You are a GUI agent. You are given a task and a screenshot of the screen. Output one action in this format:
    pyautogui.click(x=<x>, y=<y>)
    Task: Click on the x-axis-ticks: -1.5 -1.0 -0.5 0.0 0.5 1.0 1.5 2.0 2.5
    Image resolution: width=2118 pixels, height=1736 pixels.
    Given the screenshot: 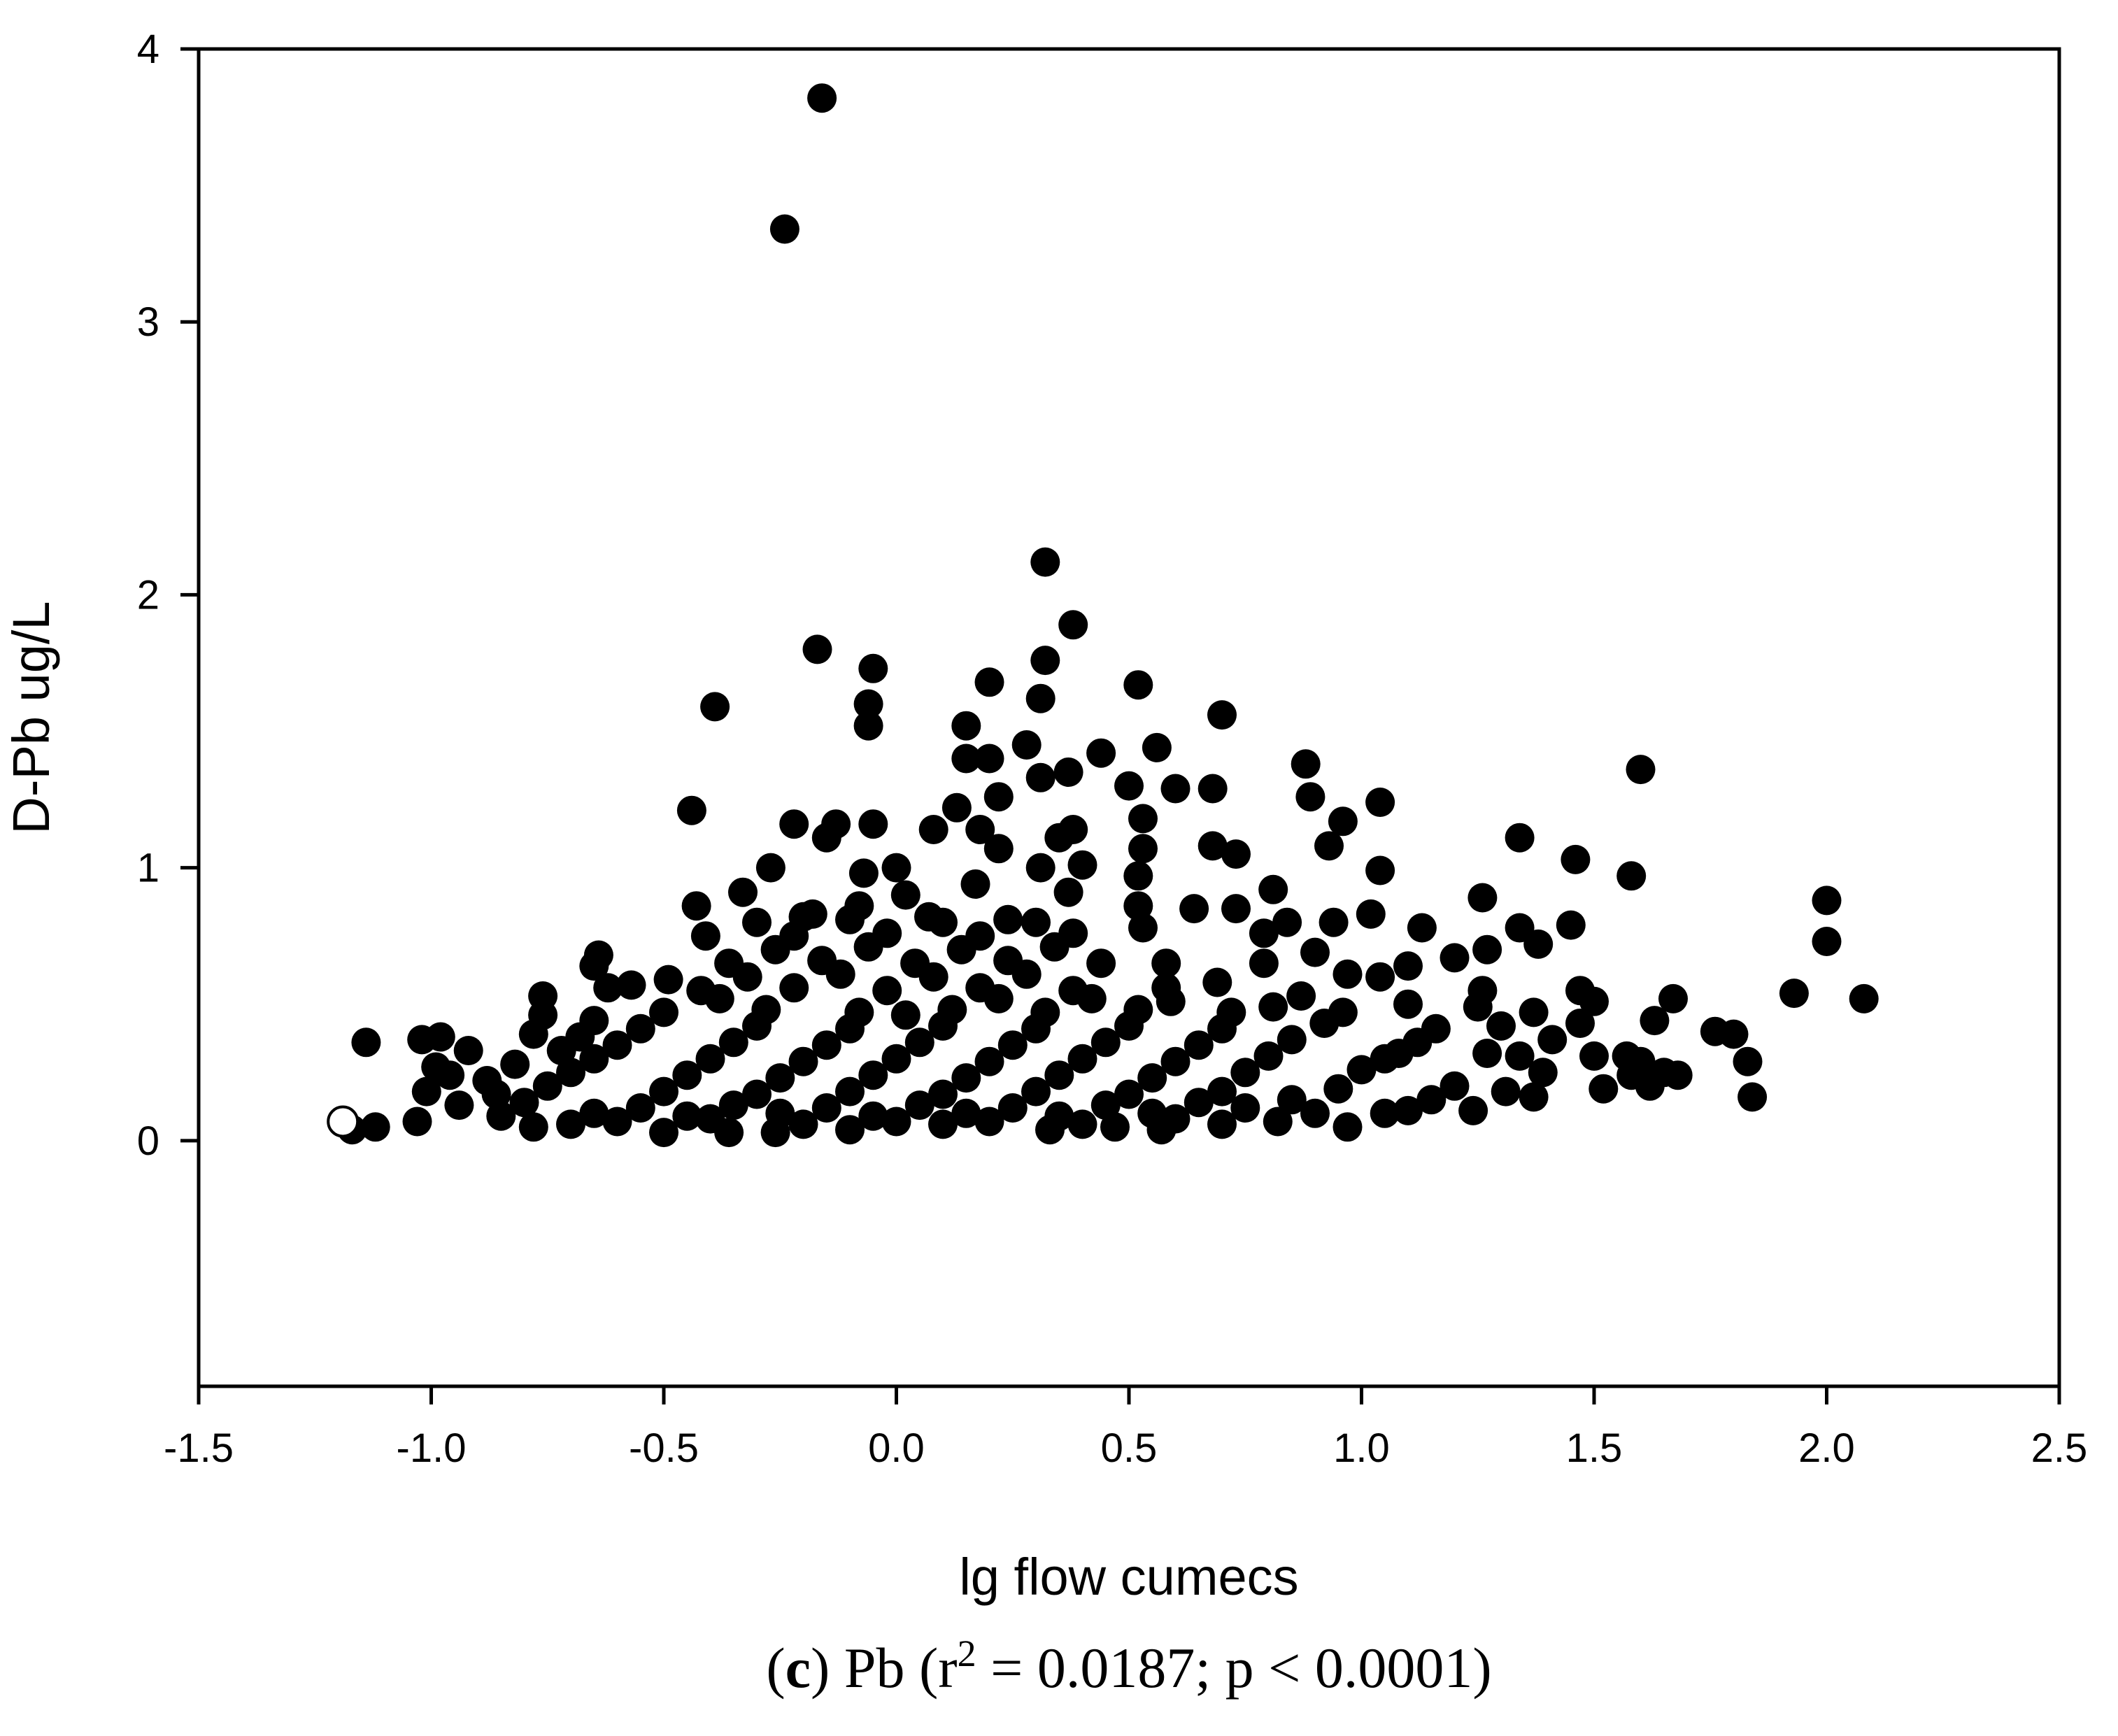 What is the action you would take?
    pyautogui.click(x=1125, y=1428)
    